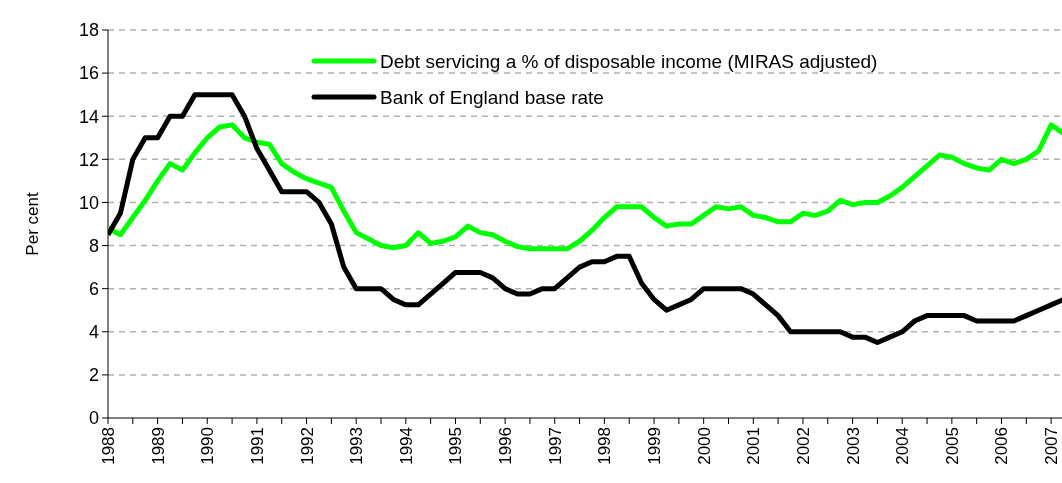 The width and height of the screenshot is (1062, 483). What do you see at coordinates (108, 446) in the screenshot?
I see `x-tick-label: 1988` at bounding box center [108, 446].